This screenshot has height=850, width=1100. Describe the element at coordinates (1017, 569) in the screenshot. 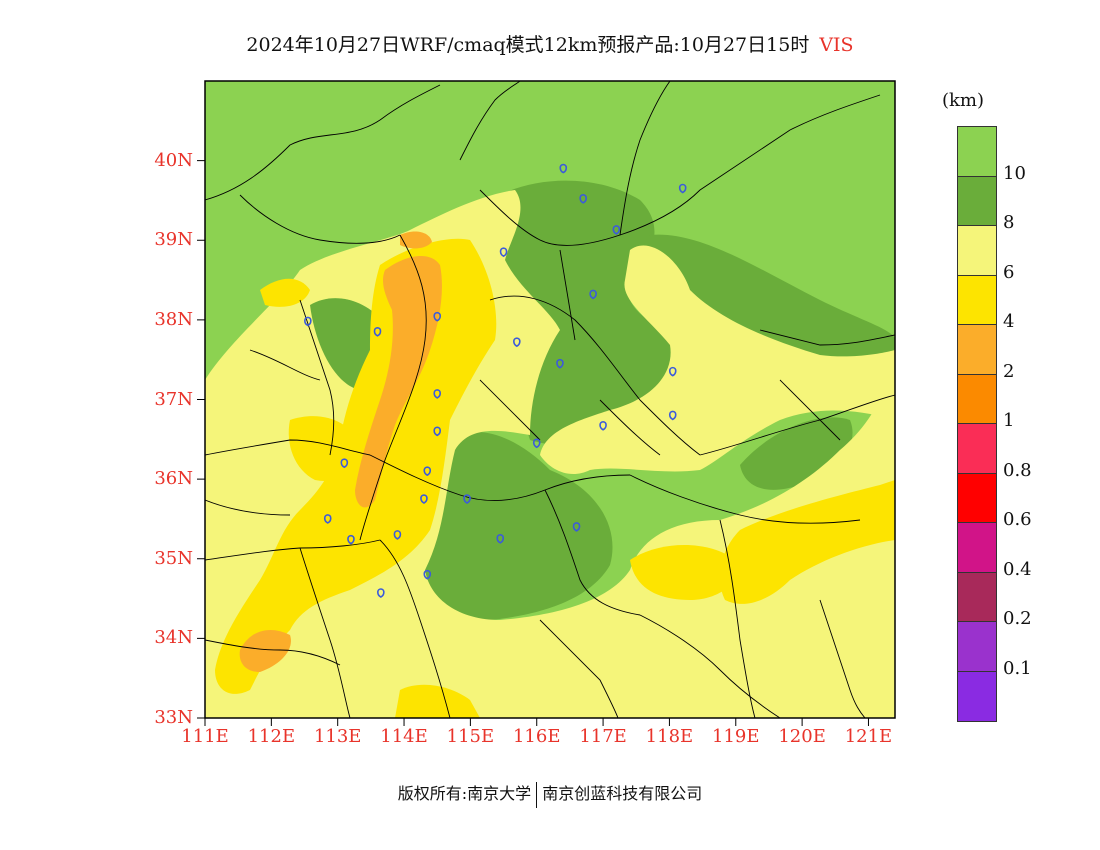

I see `legend-label: 0.4` at that location.